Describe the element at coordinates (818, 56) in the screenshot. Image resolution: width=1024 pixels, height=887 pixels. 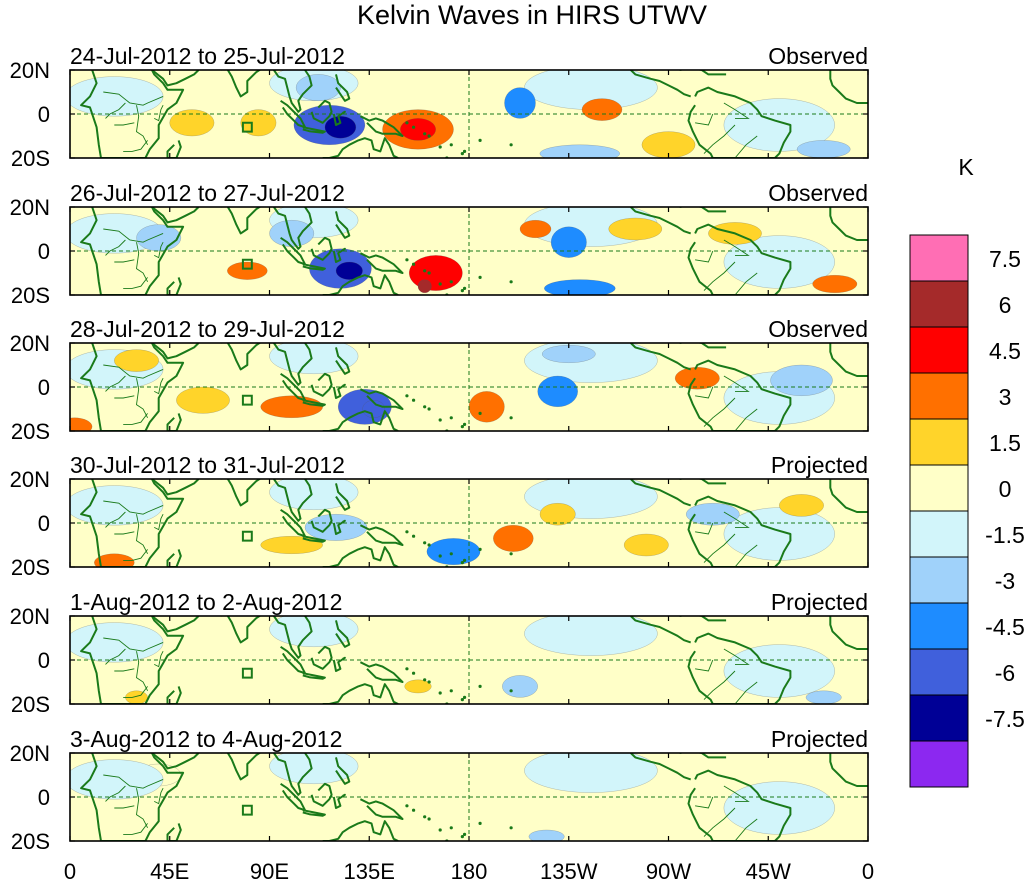
I see `panel-status-label: Observed` at that location.